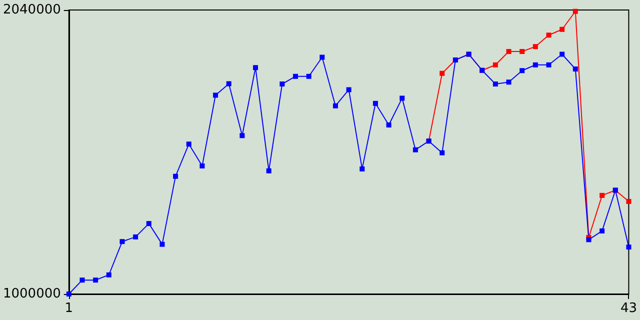  I want to click on x-tick-label: 43, so click(628, 308).